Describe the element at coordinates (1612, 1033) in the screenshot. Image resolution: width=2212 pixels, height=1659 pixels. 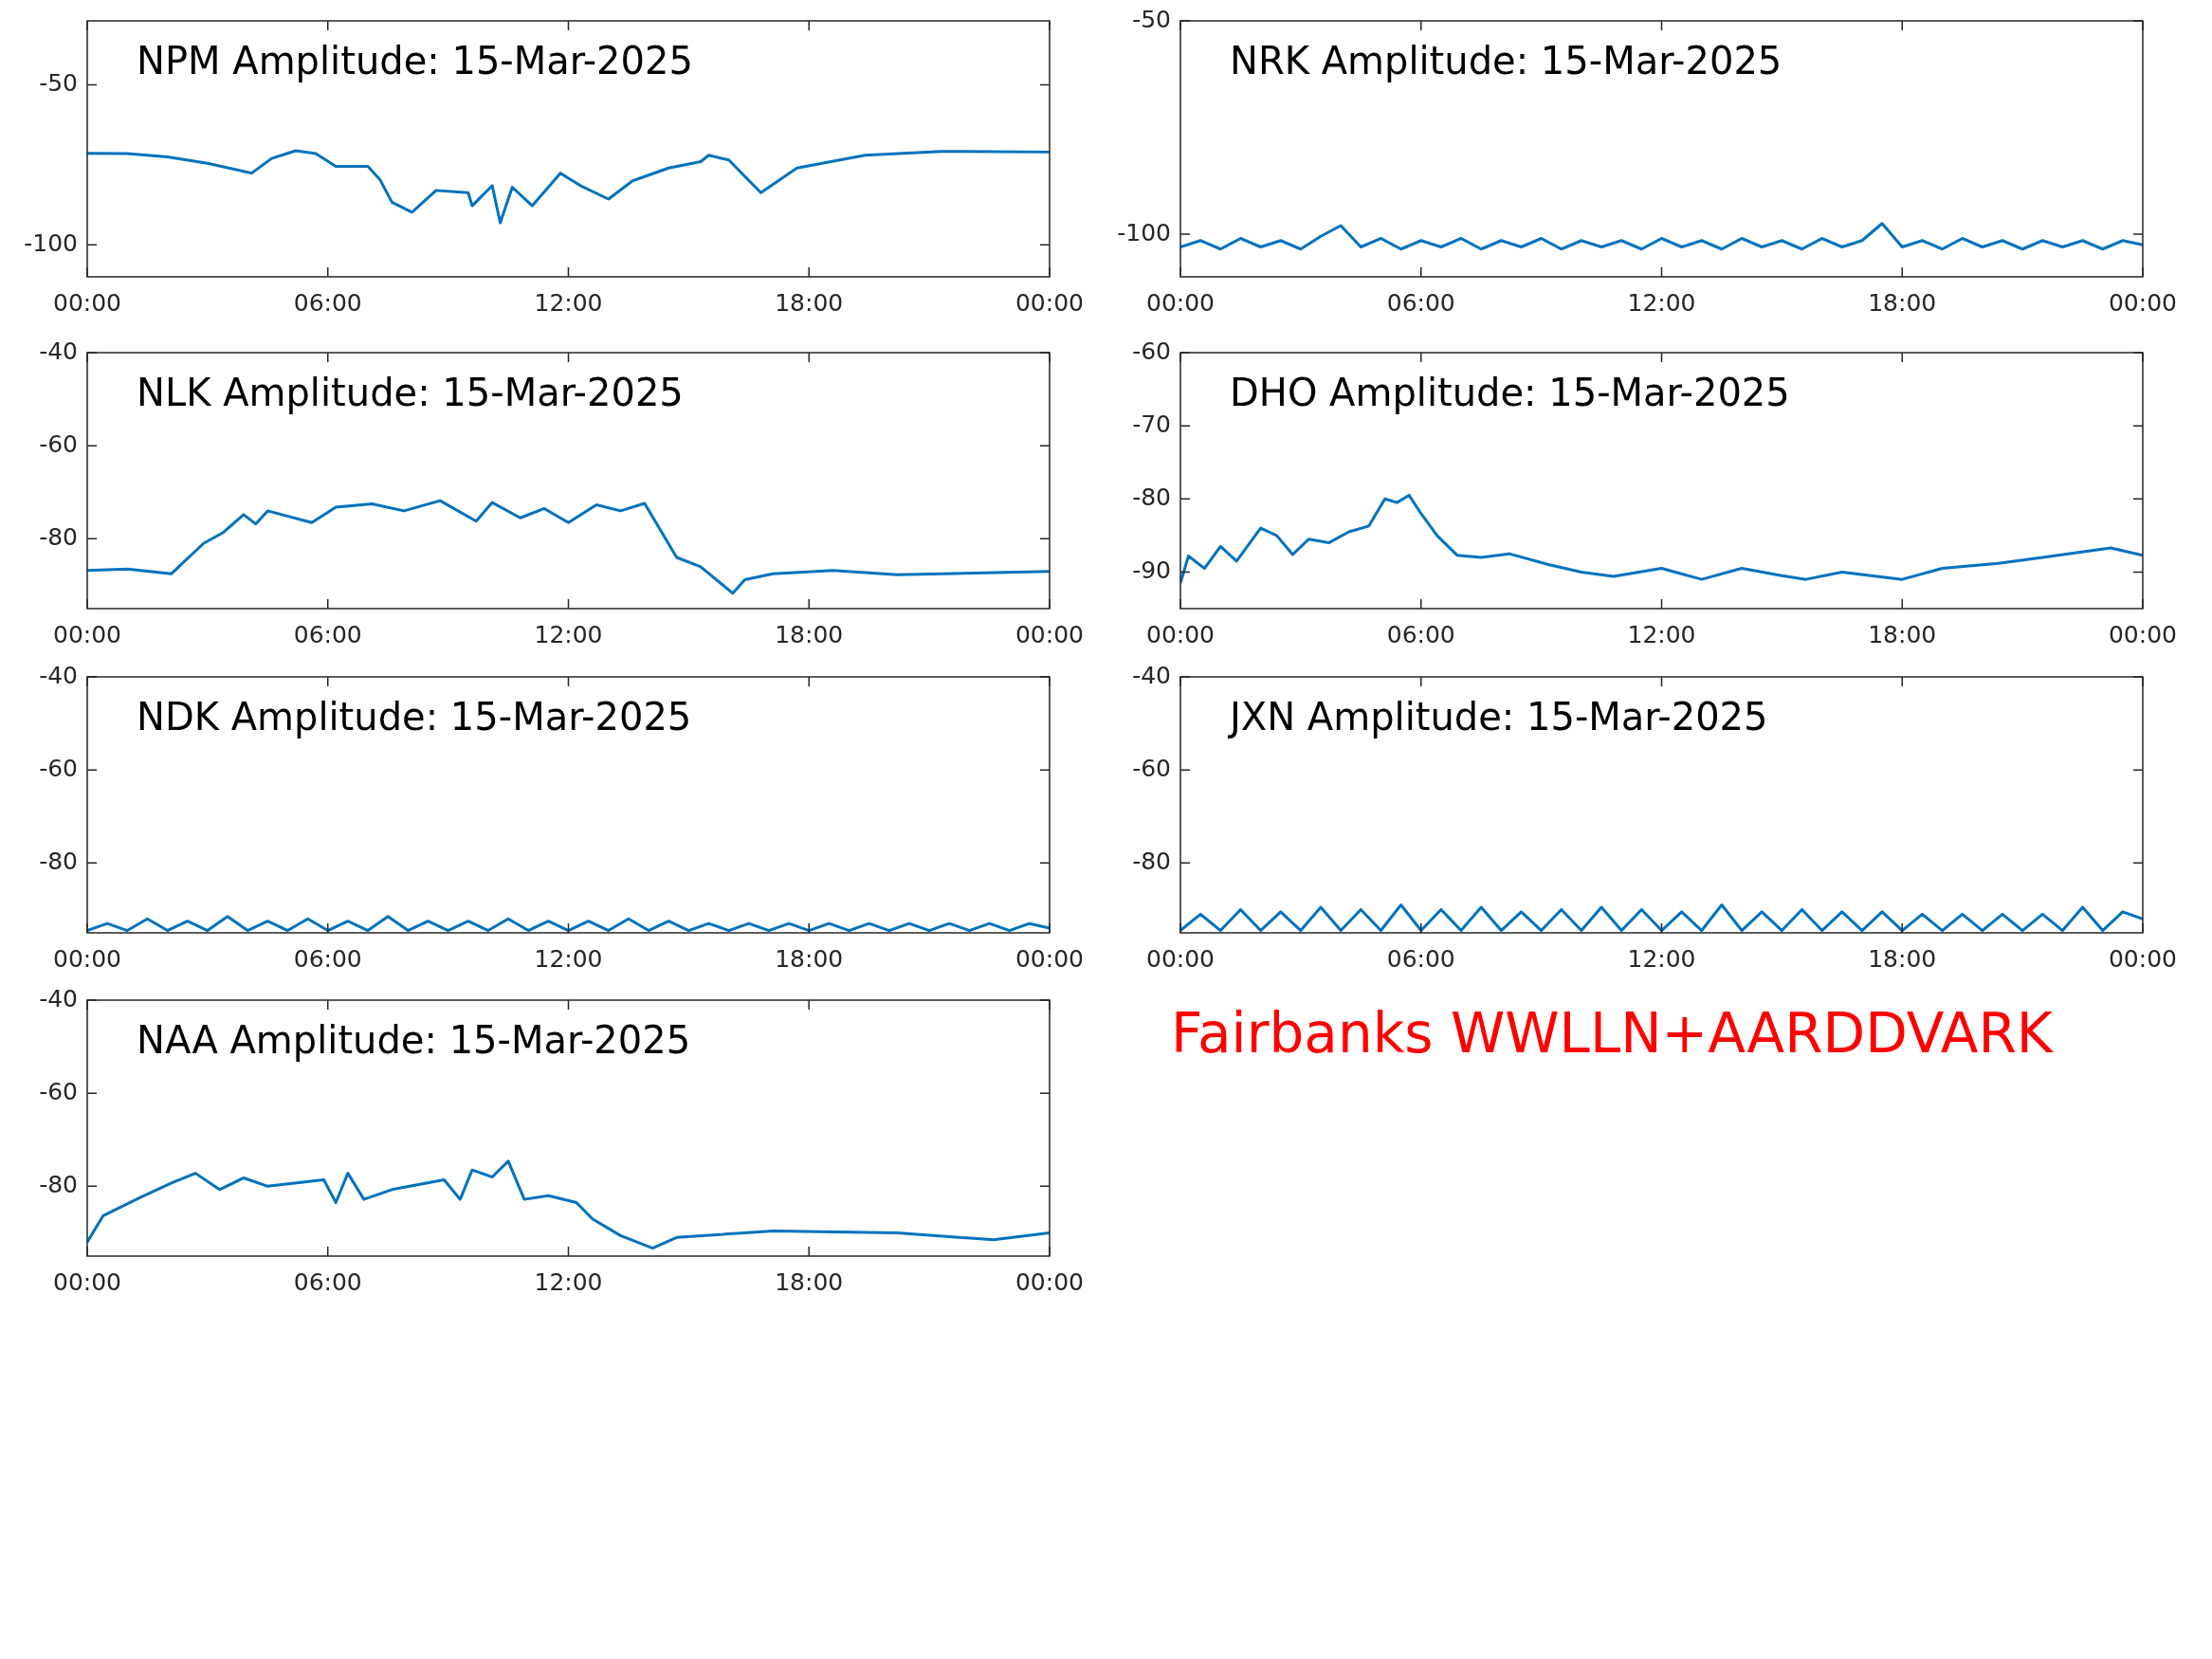
I see `text: Fairbanks WWLLN+AARDDVARK` at that location.